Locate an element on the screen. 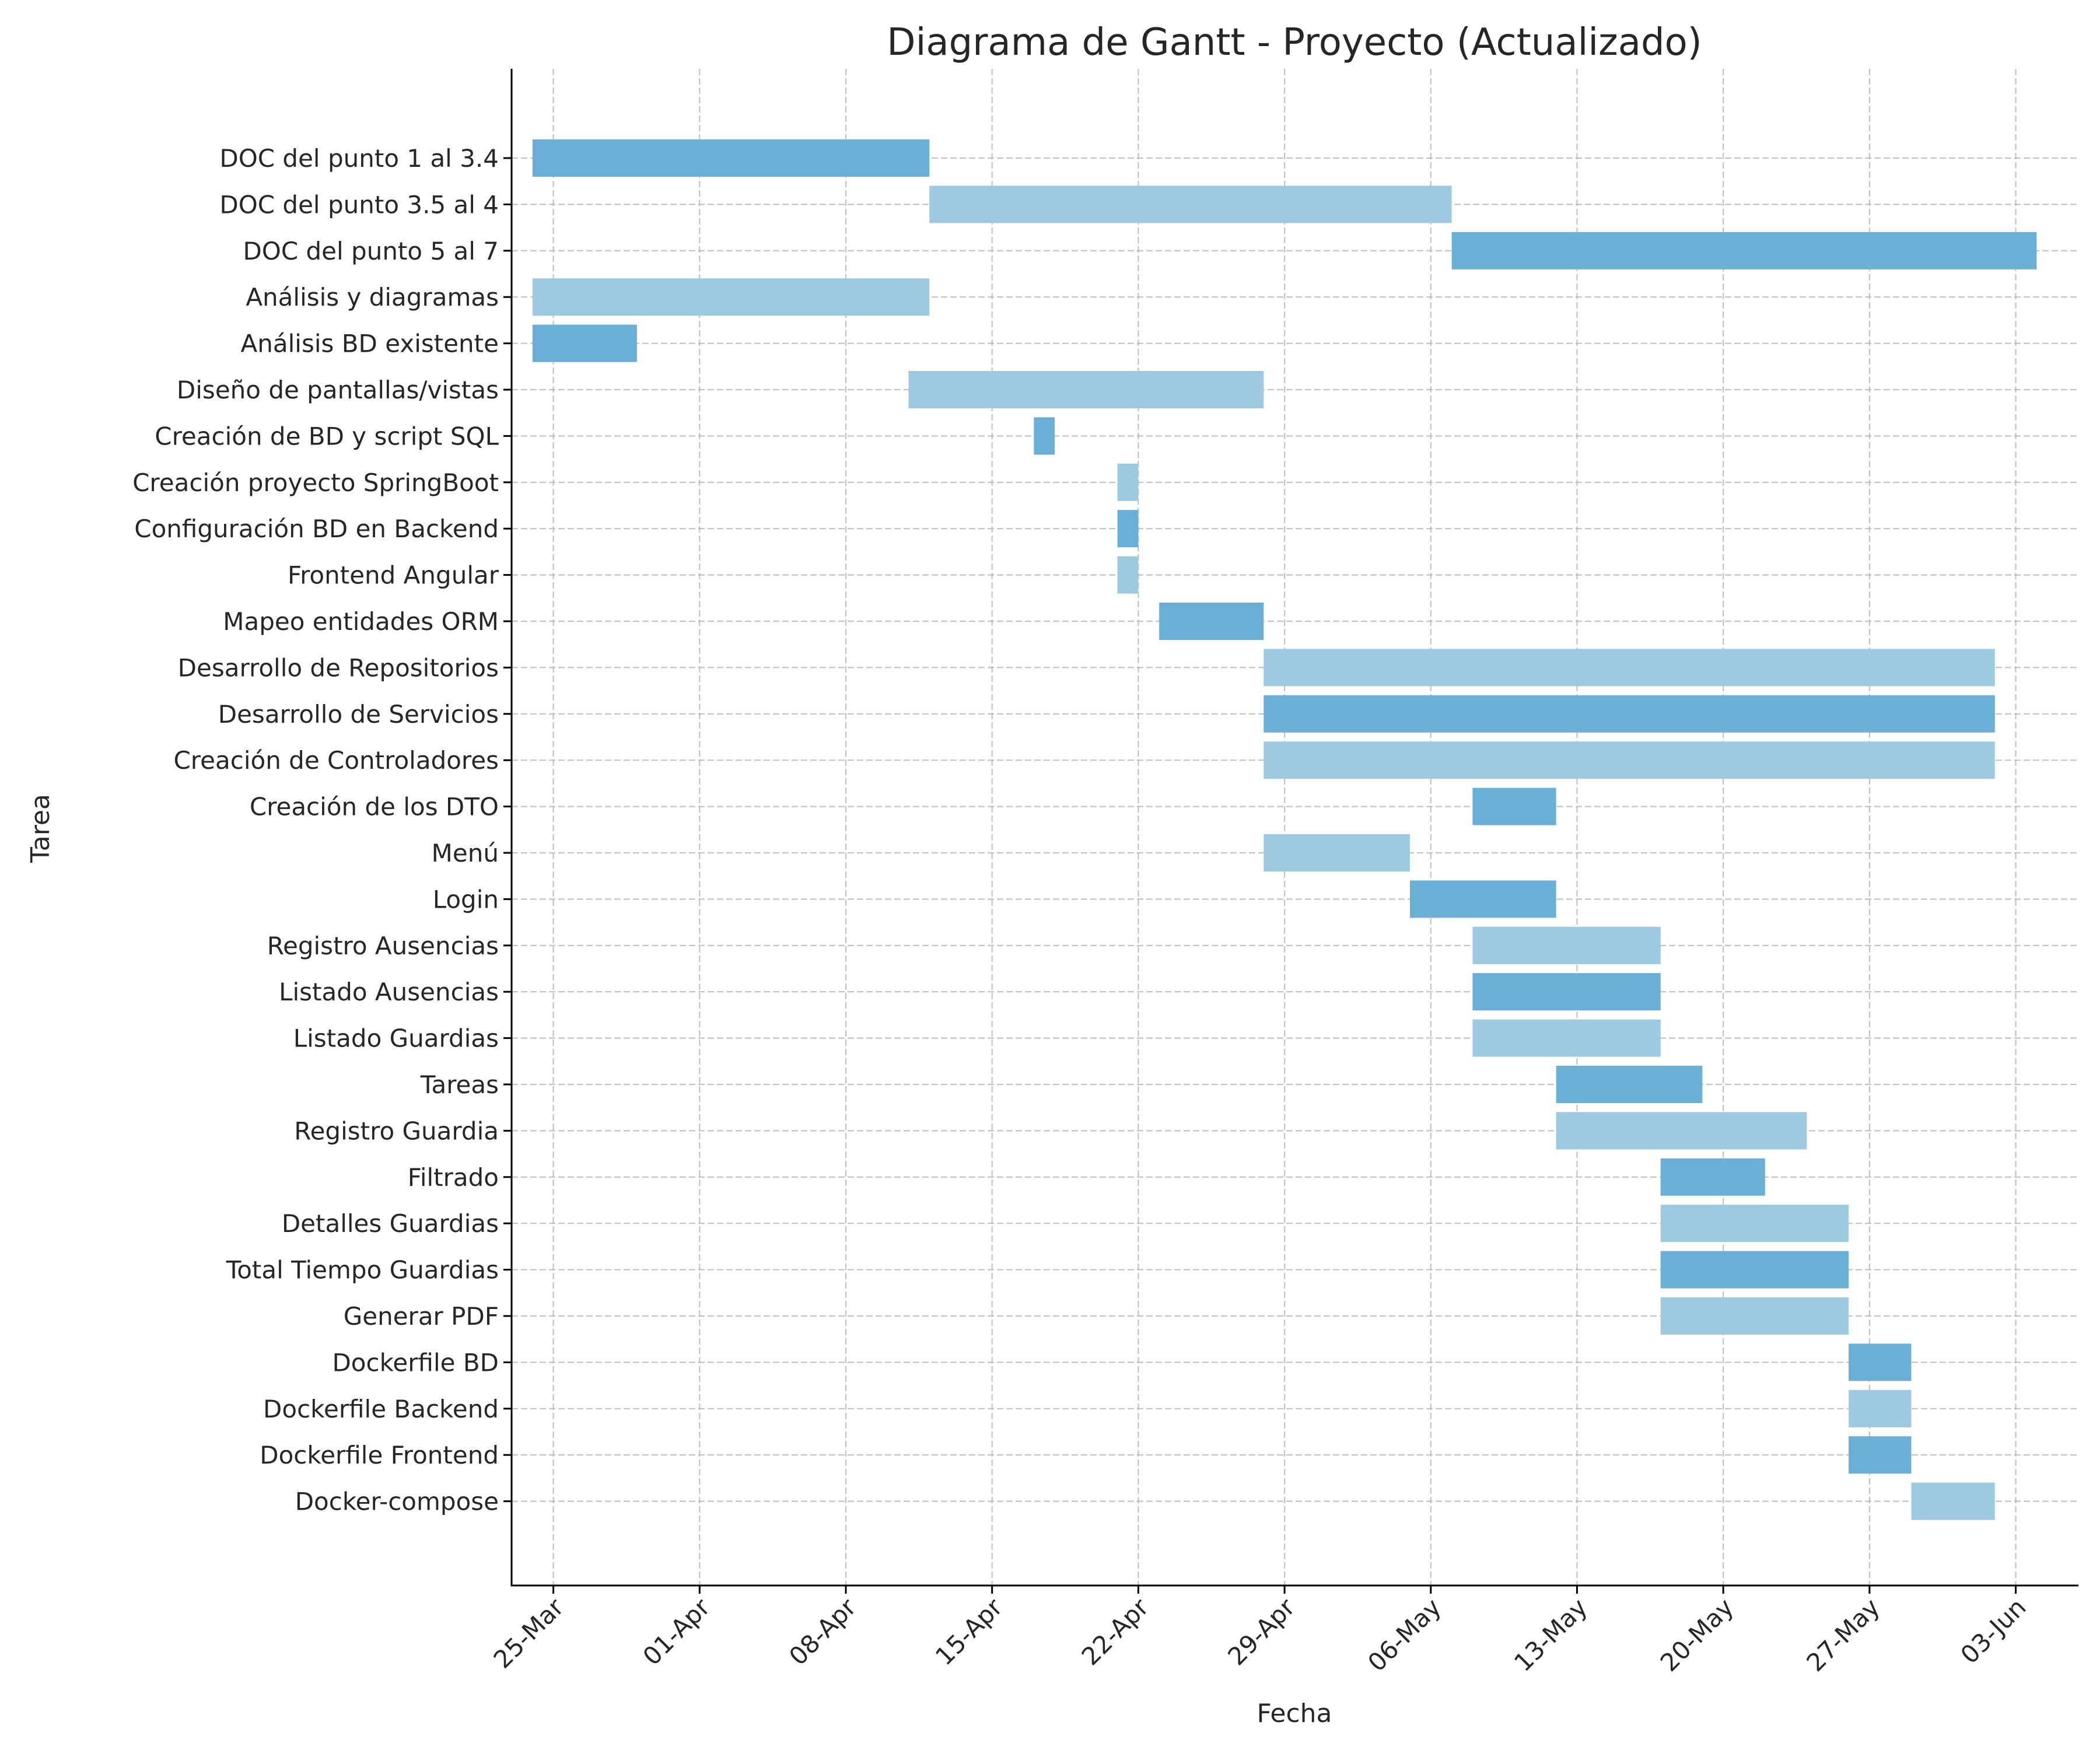  task-label: Dockerfile BD is located at coordinates (415, 1363).